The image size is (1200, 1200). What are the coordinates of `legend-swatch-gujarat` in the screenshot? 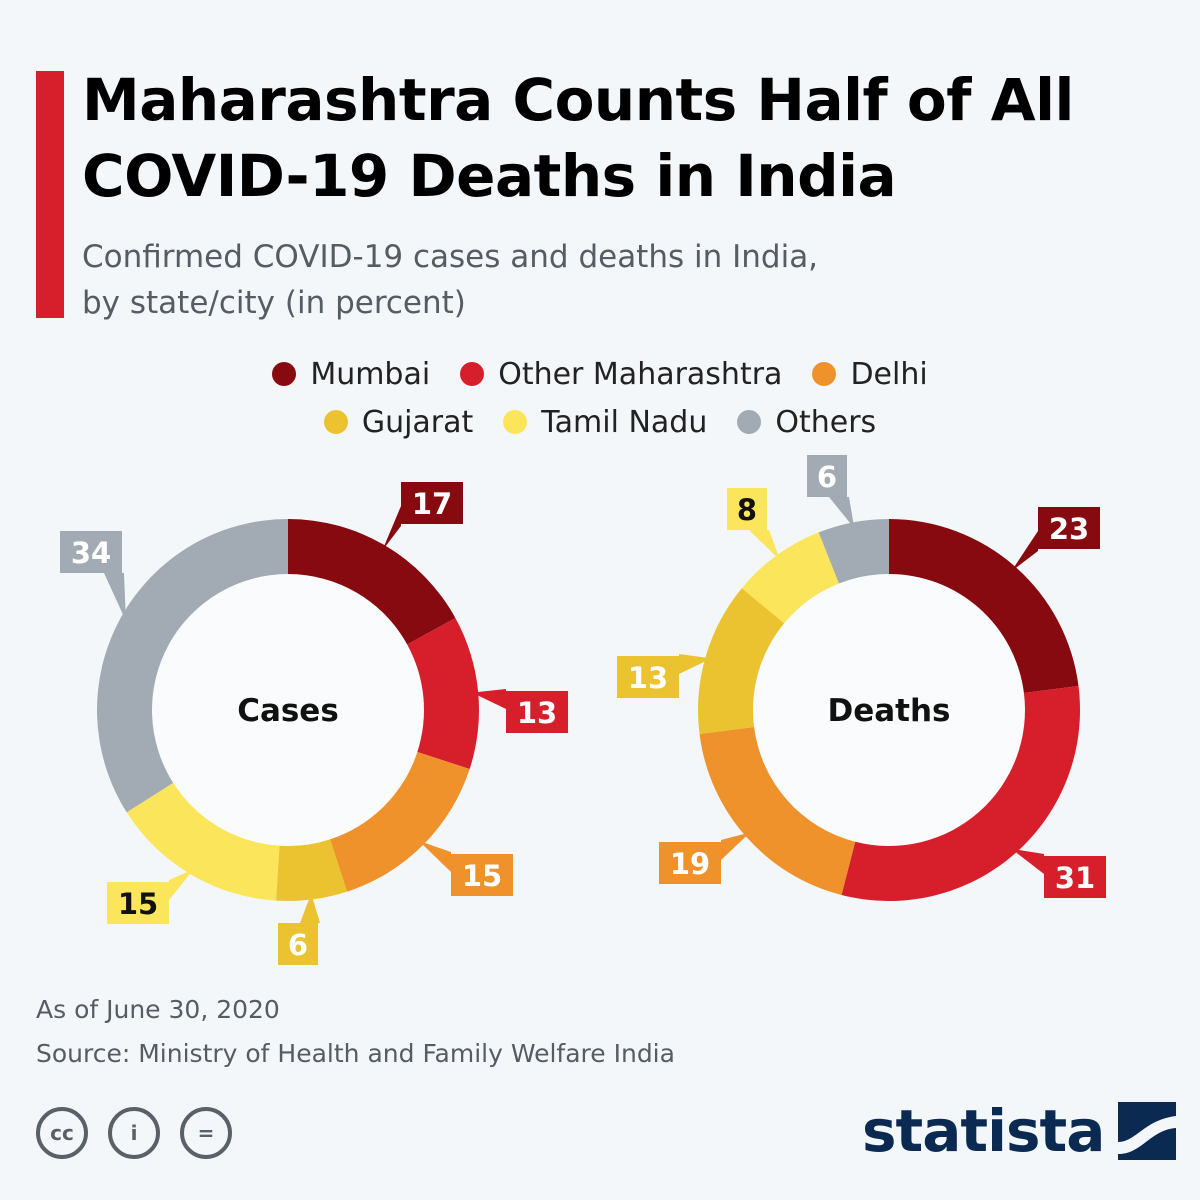 It's located at (335, 422).